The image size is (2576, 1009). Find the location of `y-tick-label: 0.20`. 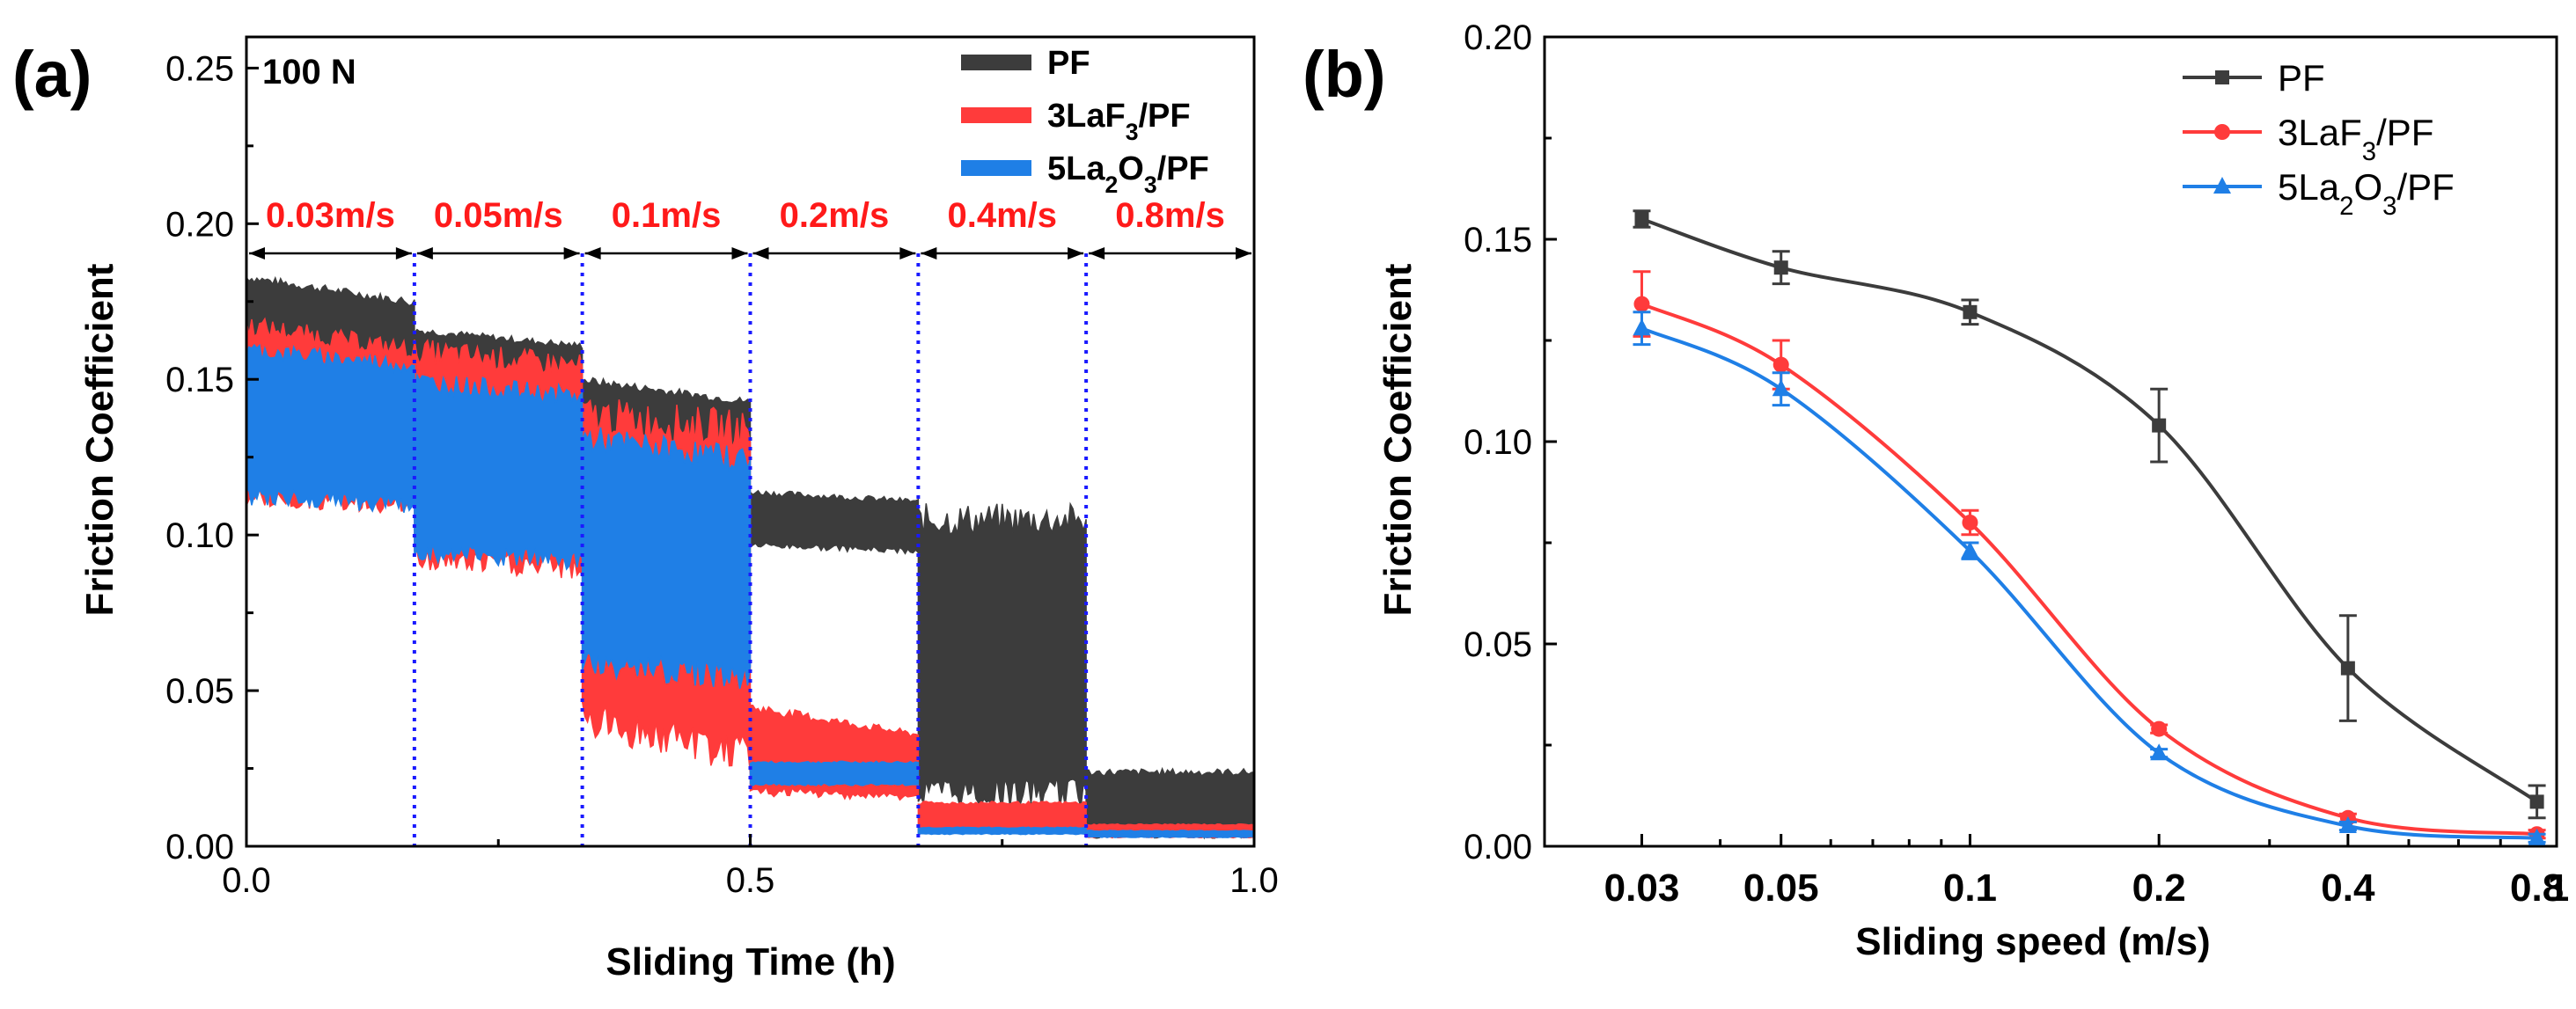

y-tick-label: 0.20 is located at coordinates (199, 224).